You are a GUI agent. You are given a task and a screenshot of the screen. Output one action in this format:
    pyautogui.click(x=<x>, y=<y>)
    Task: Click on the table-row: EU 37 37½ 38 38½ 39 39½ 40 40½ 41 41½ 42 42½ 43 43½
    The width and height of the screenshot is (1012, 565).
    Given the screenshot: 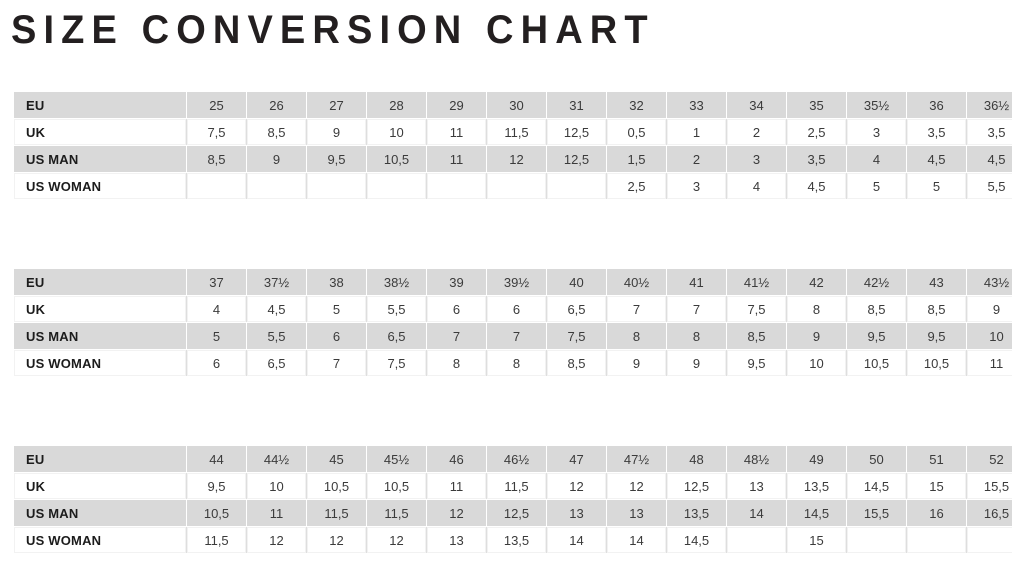 What is the action you would take?
    pyautogui.click(x=512, y=282)
    